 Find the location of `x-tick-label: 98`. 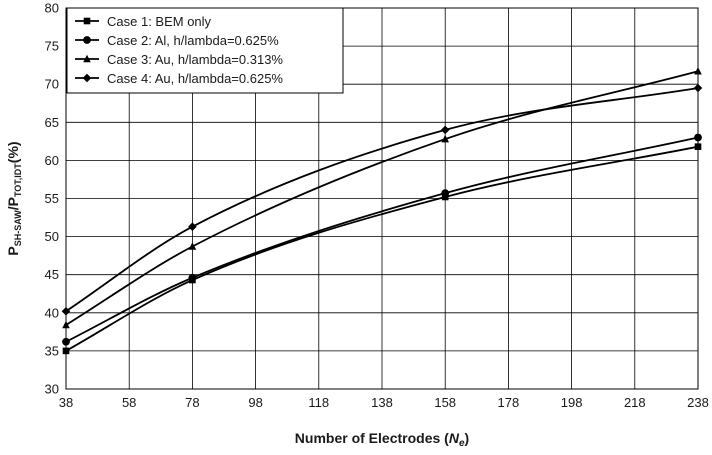

x-tick-label: 98 is located at coordinates (255, 402).